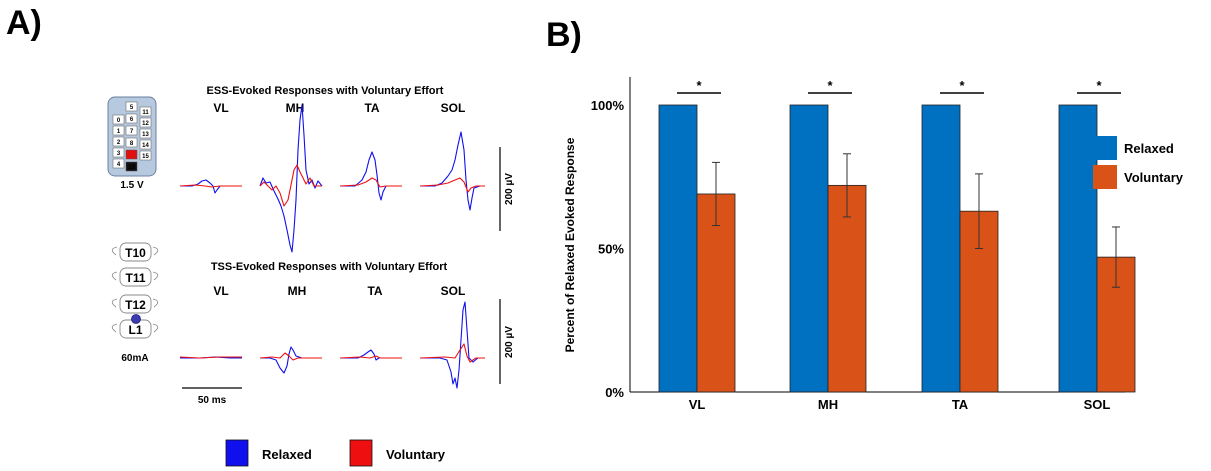  I want to click on electrode-label-12: 12, so click(145, 124).